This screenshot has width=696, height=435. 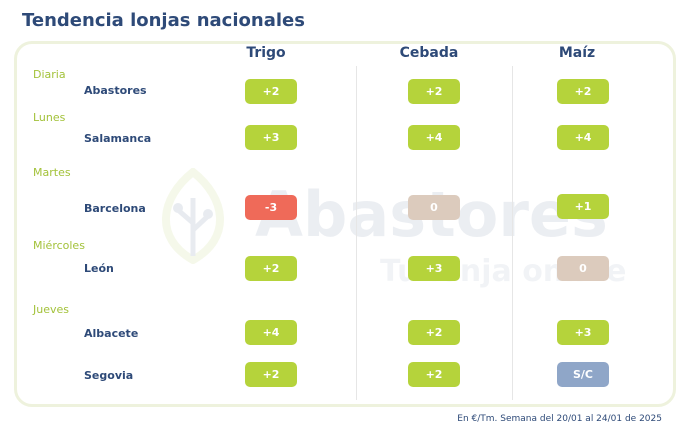 I want to click on market-name: Salamanca, so click(x=118, y=138).